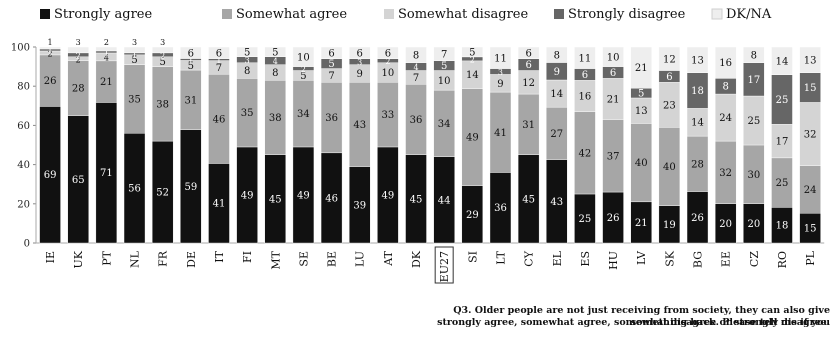 The height and width of the screenshot is (342, 840). Describe the element at coordinates (529, 258) in the screenshot. I see `x-tick-label: CY` at that location.